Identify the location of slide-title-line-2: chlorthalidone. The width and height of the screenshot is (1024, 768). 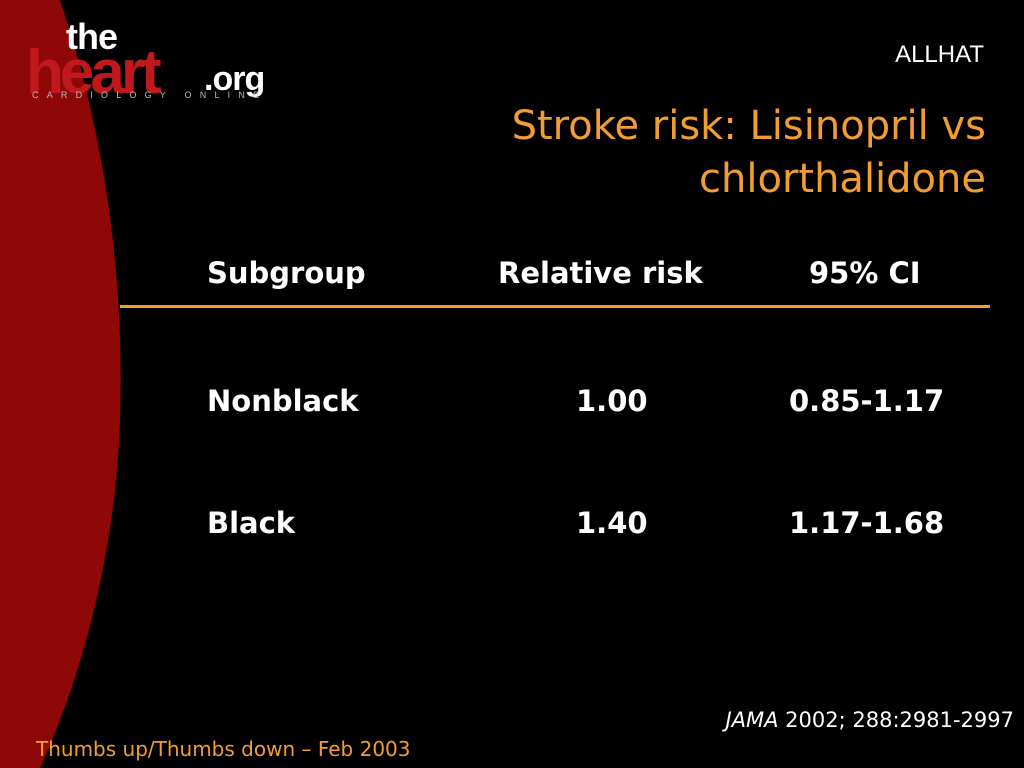
(842, 179).